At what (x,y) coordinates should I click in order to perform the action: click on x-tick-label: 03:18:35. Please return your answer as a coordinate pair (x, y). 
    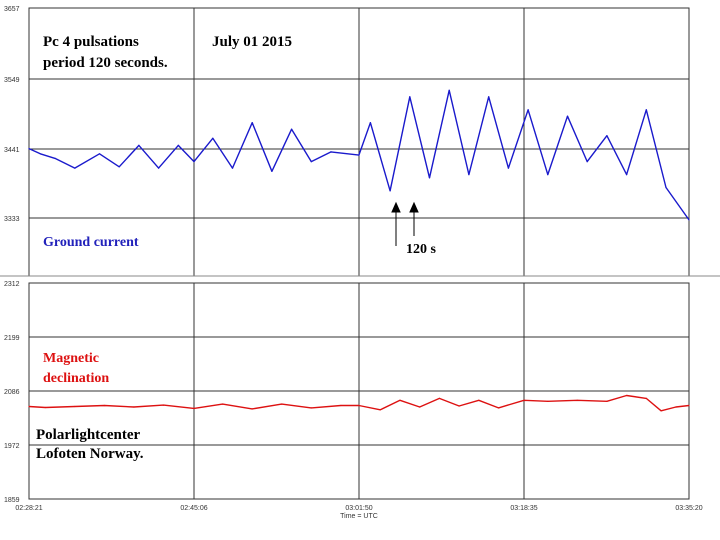
    Looking at the image, I should click on (523, 508).